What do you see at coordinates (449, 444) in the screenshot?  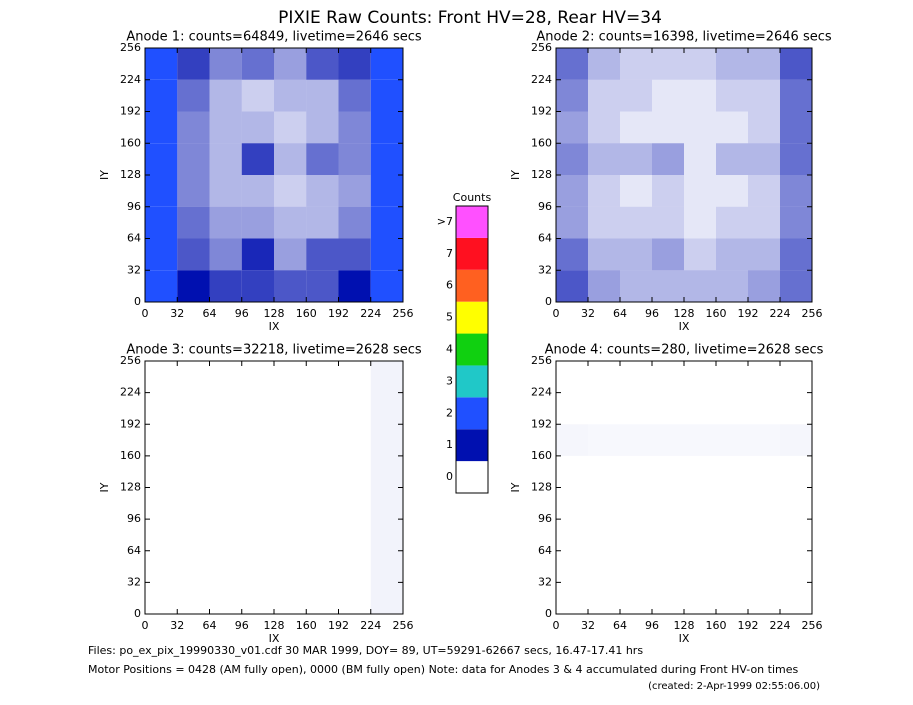 I see `colorbar-label: 1` at bounding box center [449, 444].